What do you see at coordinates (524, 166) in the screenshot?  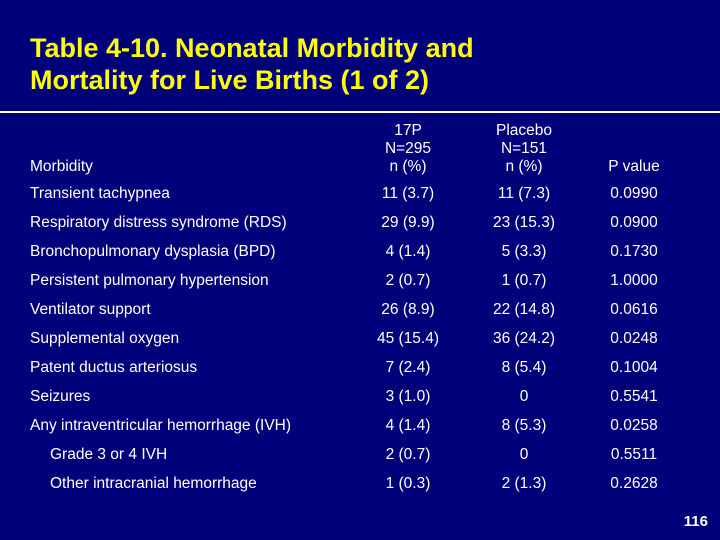 I see `header-placebo-line: n (%)` at bounding box center [524, 166].